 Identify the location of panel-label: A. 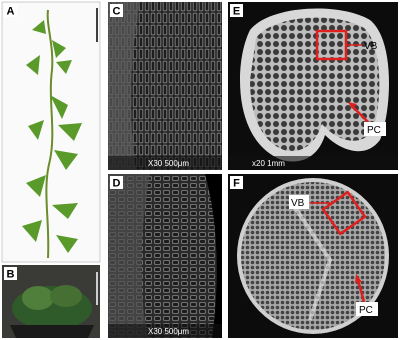
(11, 12).